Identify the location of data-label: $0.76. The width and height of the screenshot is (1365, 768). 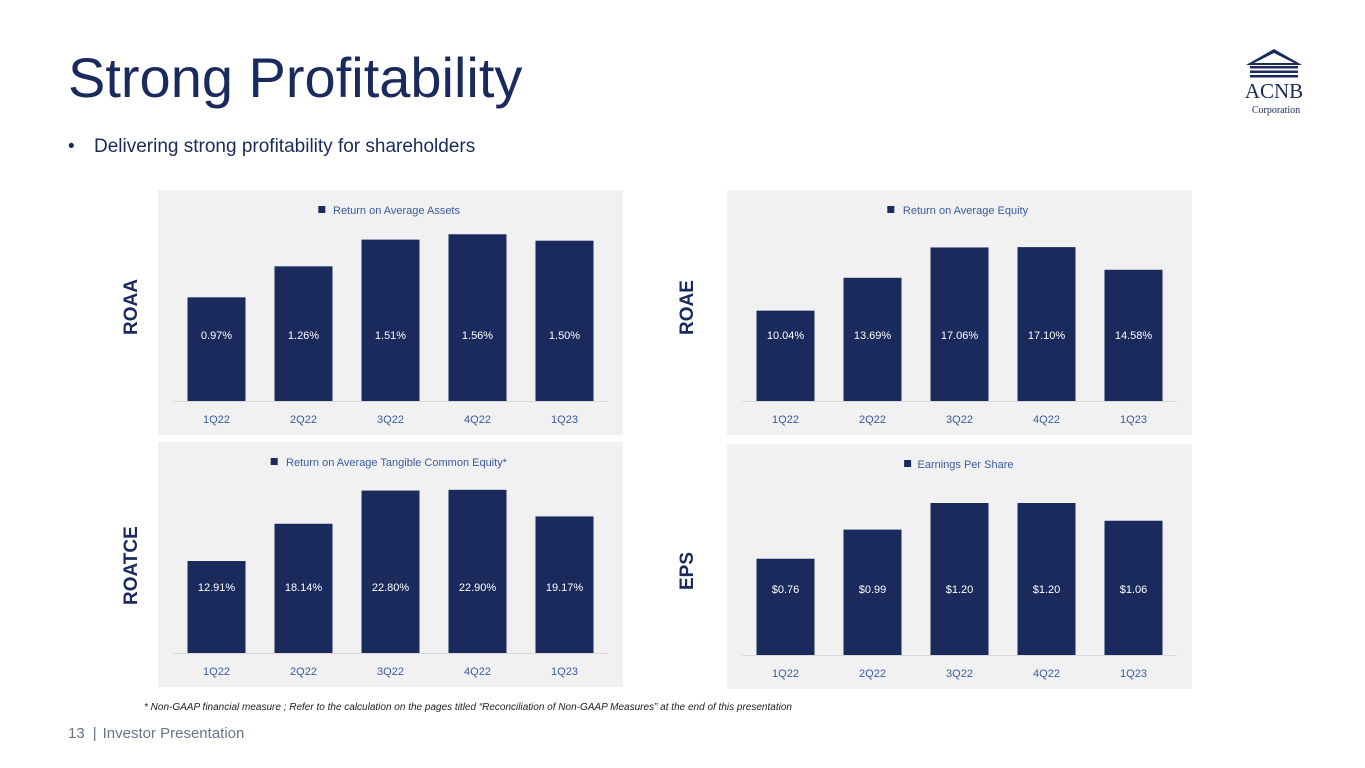
(786, 590).